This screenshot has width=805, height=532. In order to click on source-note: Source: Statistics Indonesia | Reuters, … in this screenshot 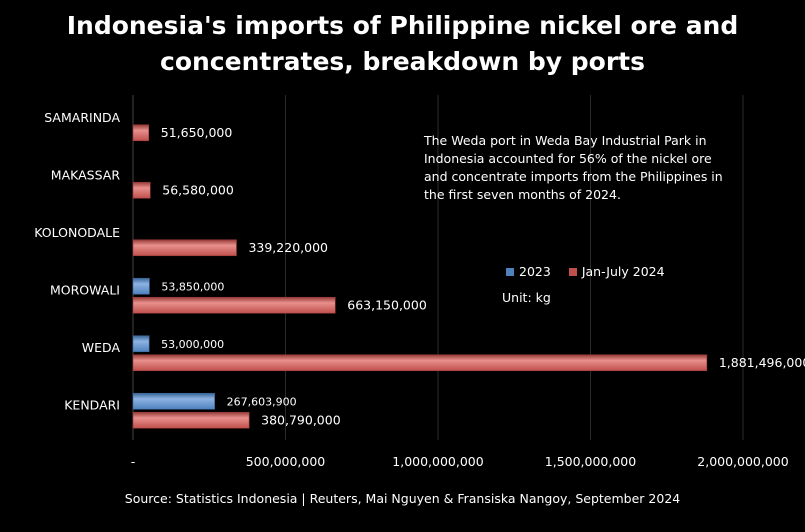, I will do `click(402, 498)`.